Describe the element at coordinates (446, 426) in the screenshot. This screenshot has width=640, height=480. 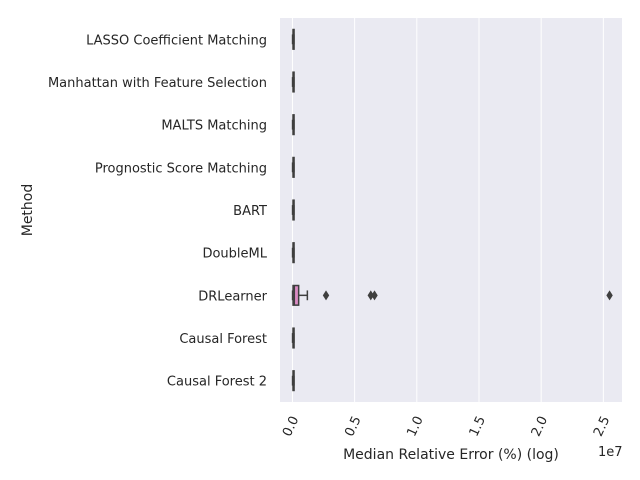
I see `x-tick-labels: 0.0 0.5 1.0 1.5 2.0 2.5` at that location.